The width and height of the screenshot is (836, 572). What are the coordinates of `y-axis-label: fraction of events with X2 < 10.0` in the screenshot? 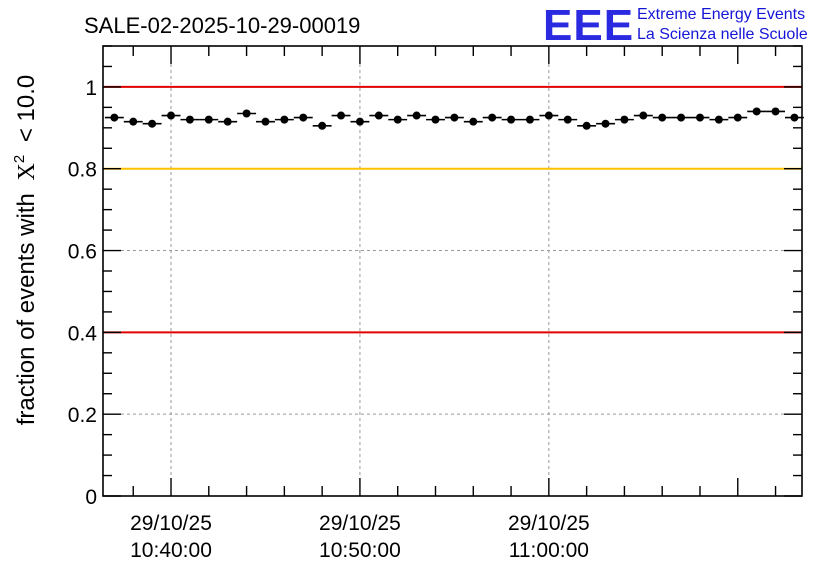 It's located at (21, 250).